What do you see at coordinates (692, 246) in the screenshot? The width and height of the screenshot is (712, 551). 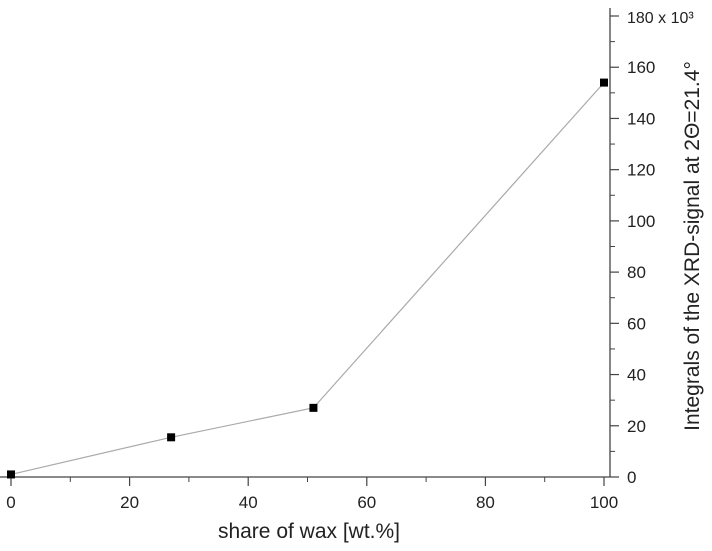 I see `y-axis-label: Integrals of the XRD-signal at 2Θ=21.4°` at bounding box center [692, 246].